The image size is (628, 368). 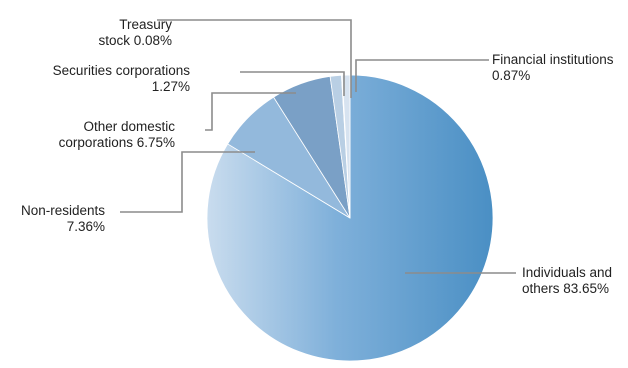 I want to click on leader-line-treasury-stock, so click(x=254, y=58).